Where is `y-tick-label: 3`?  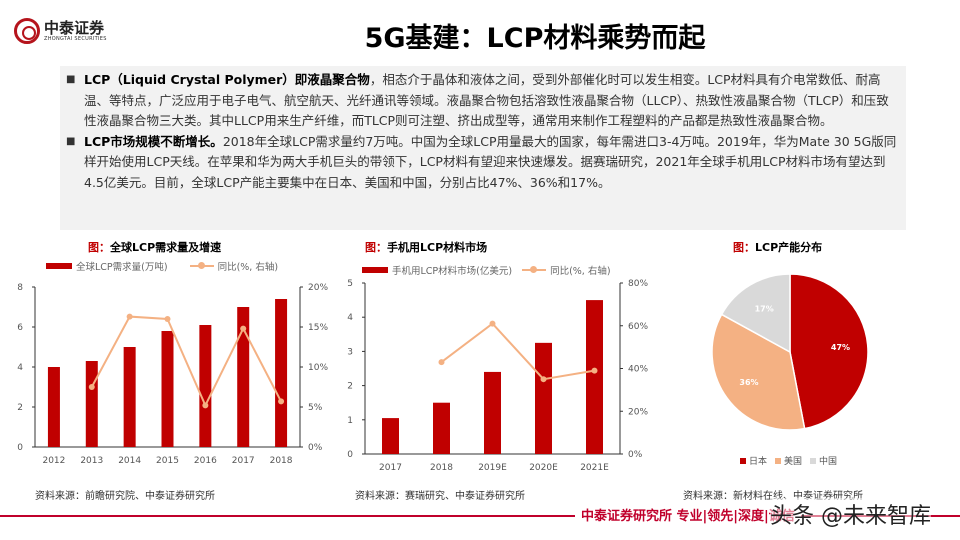
y-tick-label: 3 is located at coordinates (350, 352).